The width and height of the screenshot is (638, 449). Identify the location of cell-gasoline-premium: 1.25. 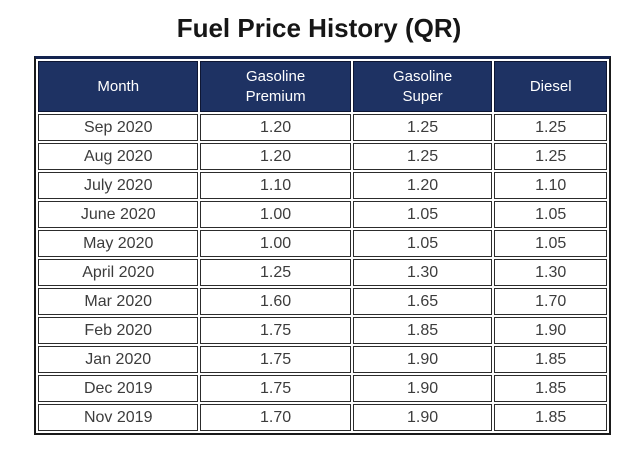
(275, 272).